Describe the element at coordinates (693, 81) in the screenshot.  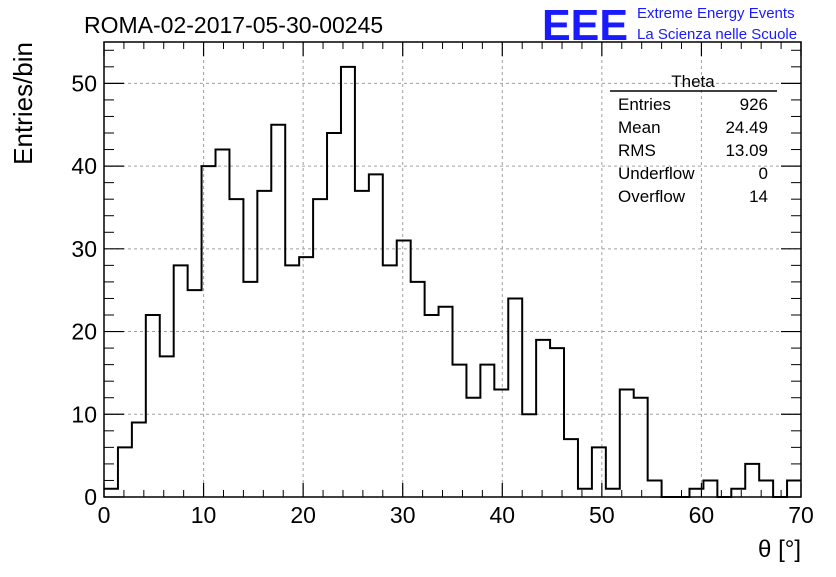
I see `stats-title: Theta` at that location.